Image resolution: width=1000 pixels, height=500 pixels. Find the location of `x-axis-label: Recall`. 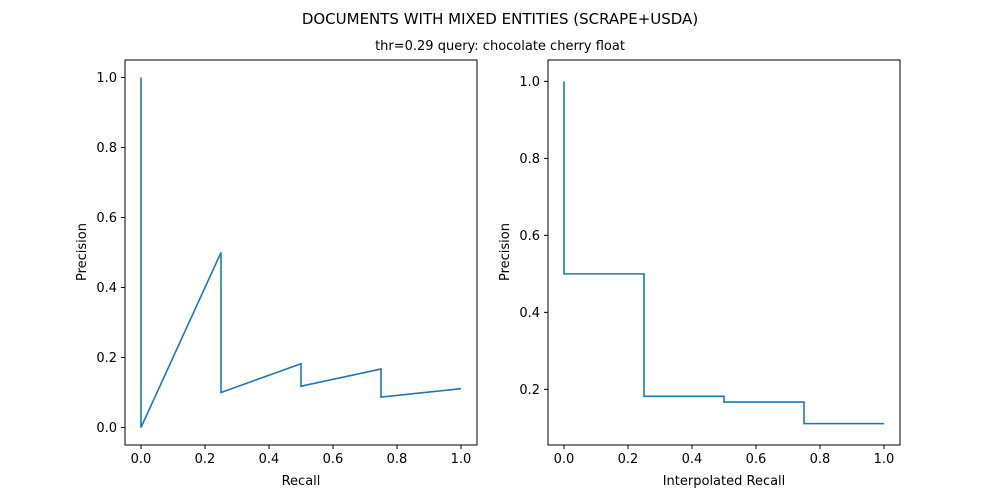

x-axis-label: Recall is located at coordinates (301, 481).